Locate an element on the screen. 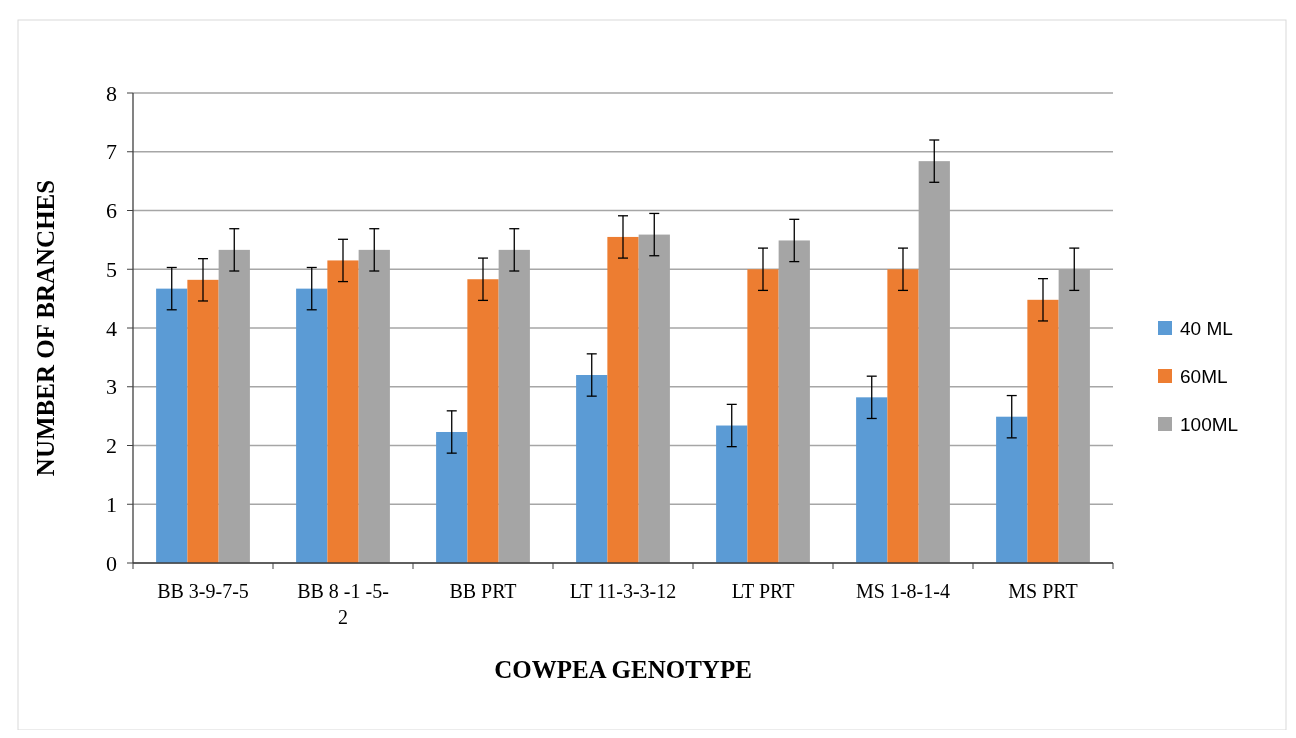 The image size is (1296, 738). y-tick-label: 2 is located at coordinates (111, 446).